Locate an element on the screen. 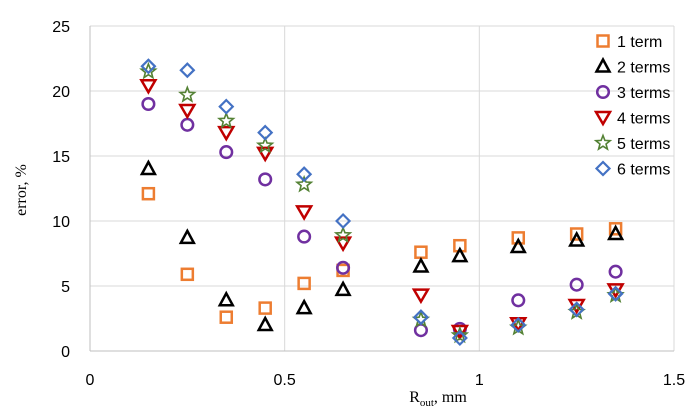 This screenshot has width=685, height=410. y-tick-label: 20 is located at coordinates (61, 92).